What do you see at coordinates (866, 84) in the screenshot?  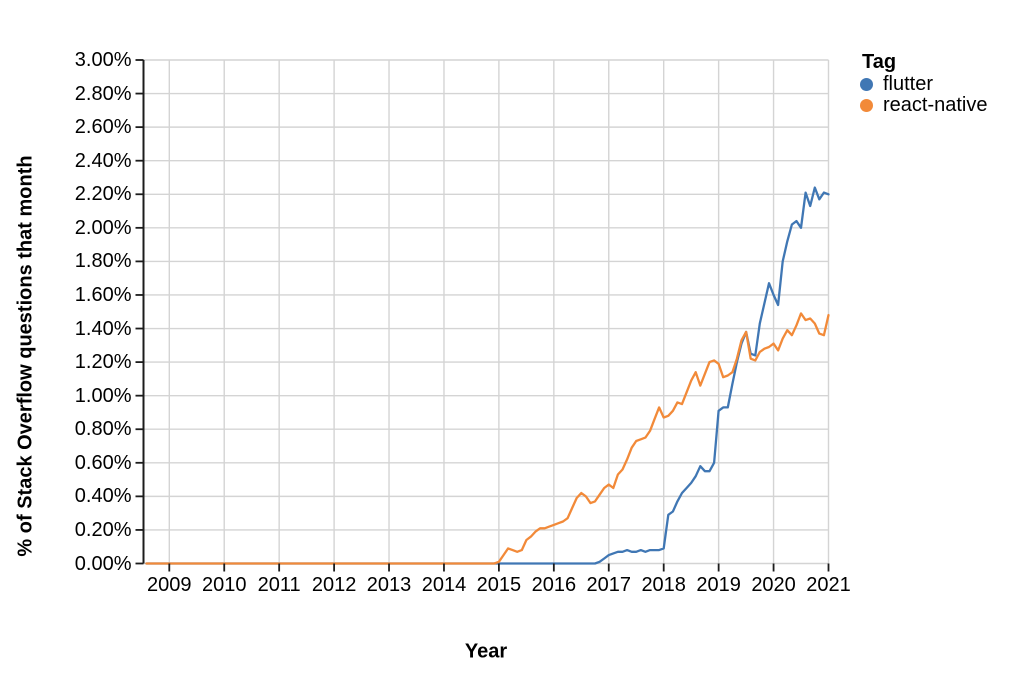 I see `flutter-series-dot-icon` at bounding box center [866, 84].